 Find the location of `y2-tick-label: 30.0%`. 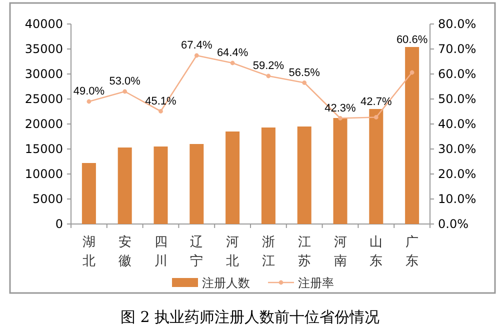

y2-tick-label: 30.0% is located at coordinates (457, 149).